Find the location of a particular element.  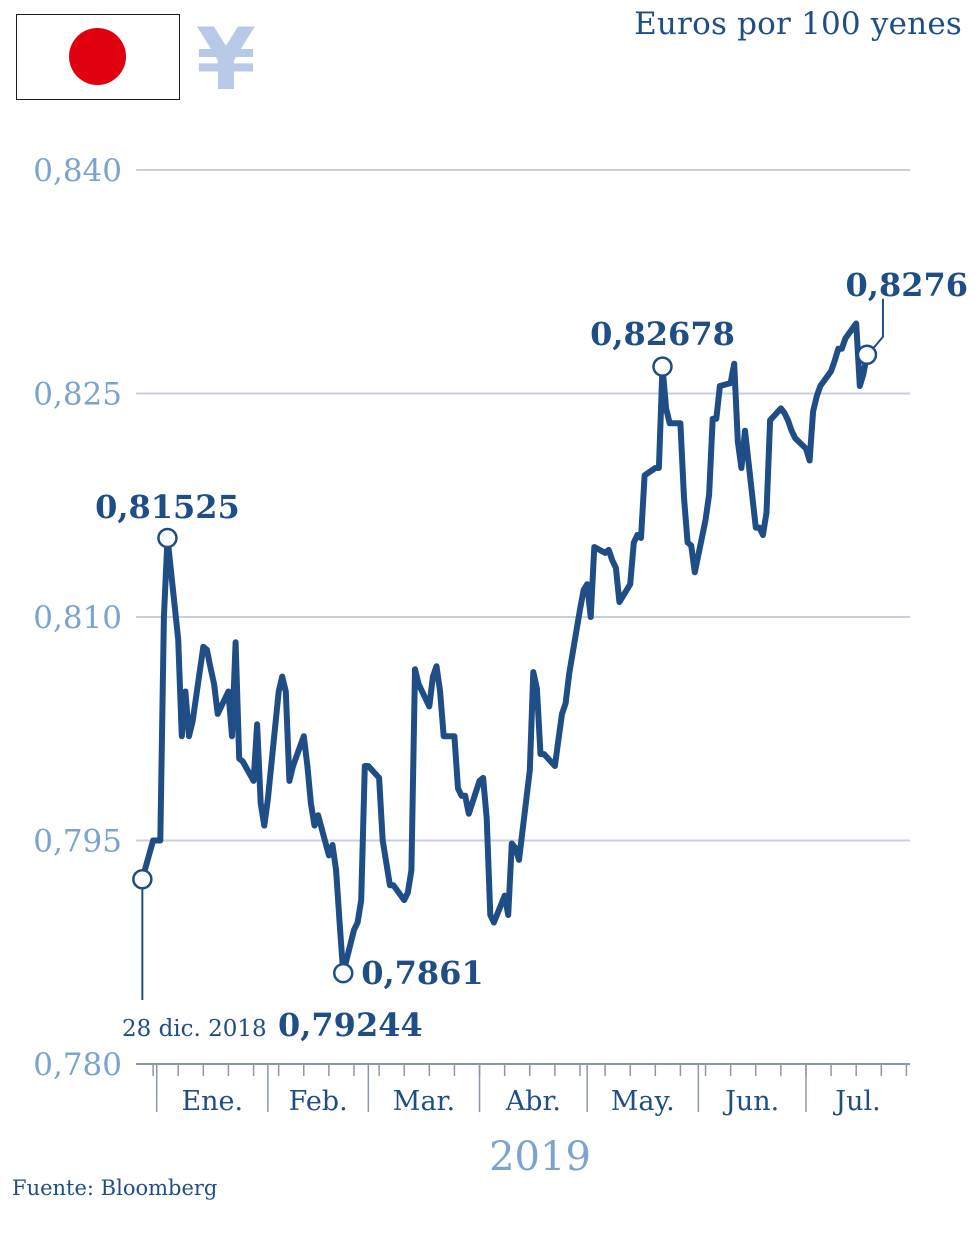

x-tick-labels: Ene. Feb. Mar. Abr. May. Jun. Jul. is located at coordinates (530, 1101).